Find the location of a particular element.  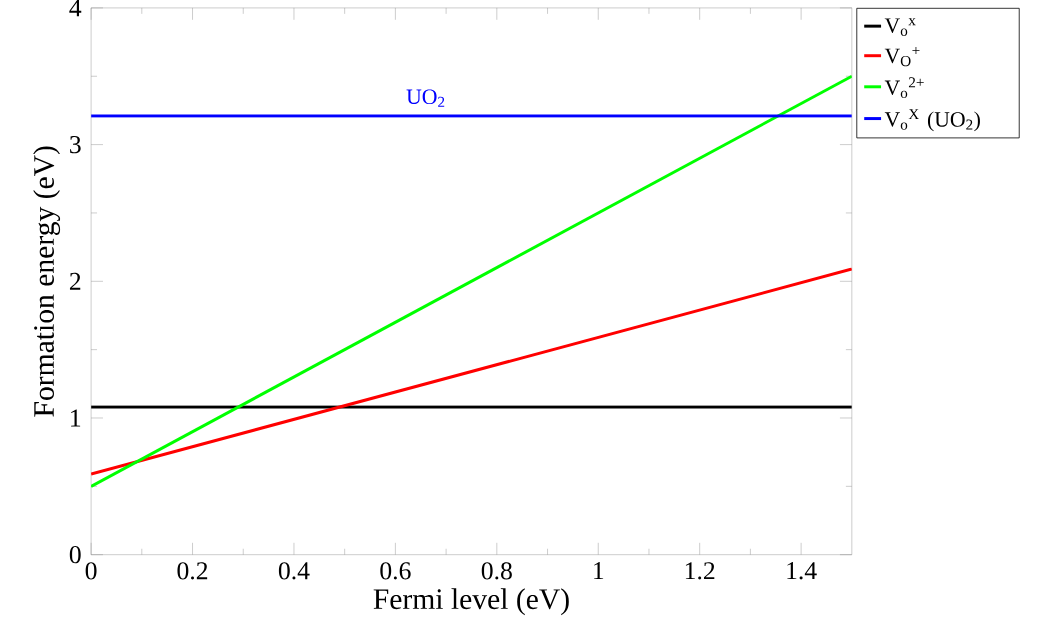

y-tick-label: 1 is located at coordinates (76, 418).